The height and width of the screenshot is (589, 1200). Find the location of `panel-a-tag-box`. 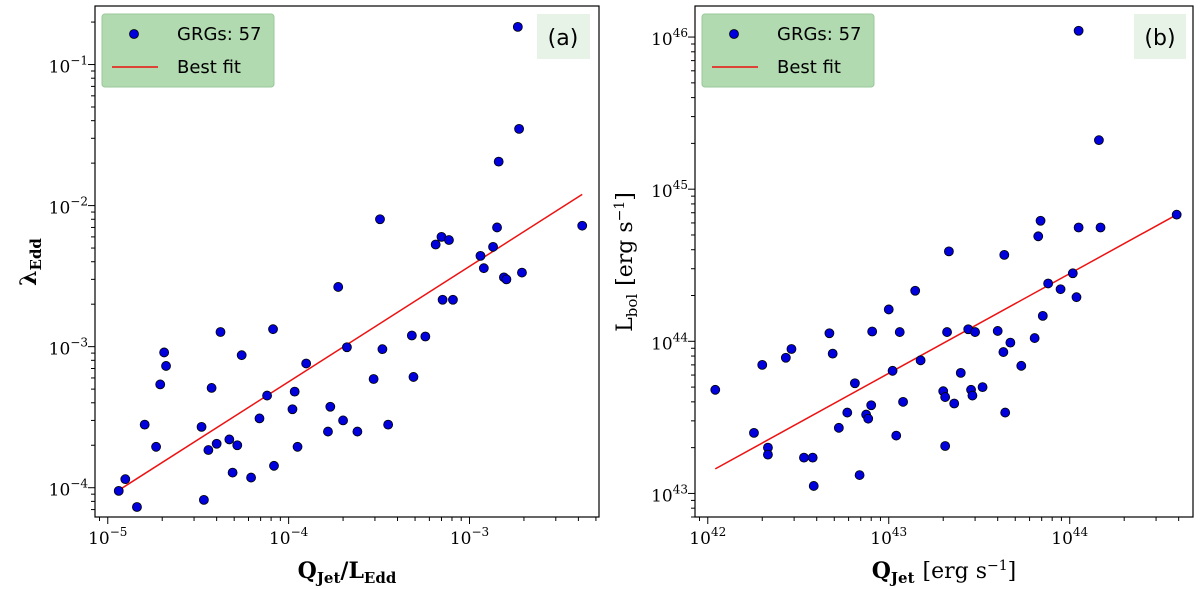

panel-a-tag-box is located at coordinates (563, 36).